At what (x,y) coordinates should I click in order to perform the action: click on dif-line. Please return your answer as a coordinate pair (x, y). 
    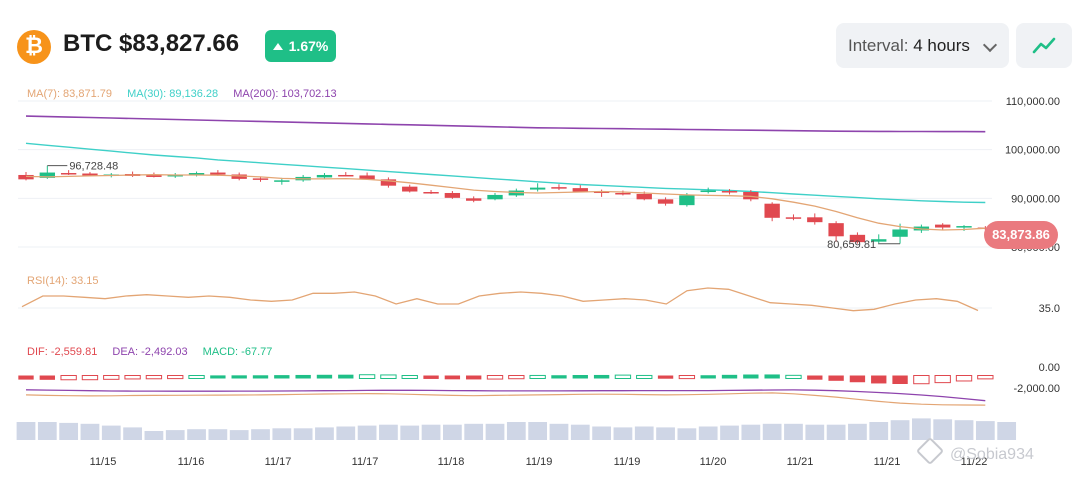
    Looking at the image, I should click on (505, 399).